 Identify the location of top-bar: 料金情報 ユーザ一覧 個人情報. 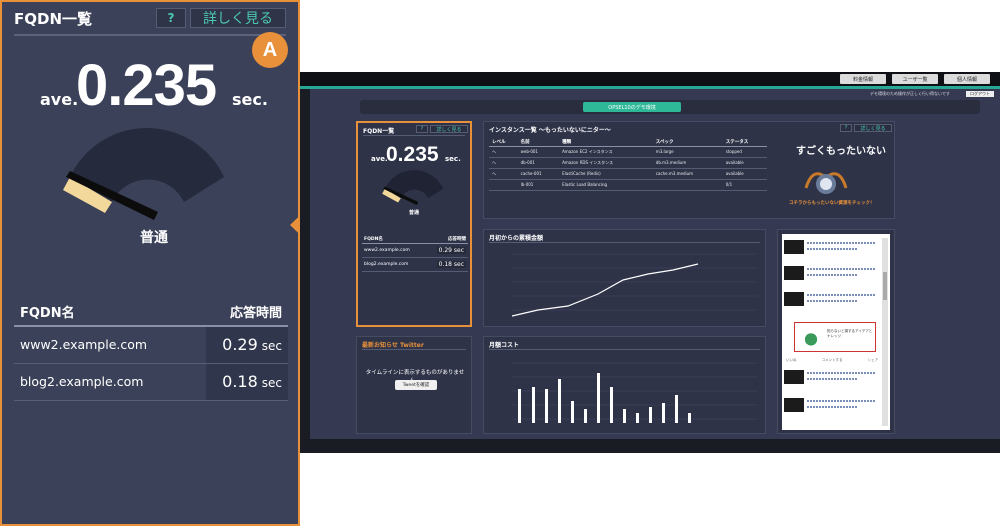
(650, 79).